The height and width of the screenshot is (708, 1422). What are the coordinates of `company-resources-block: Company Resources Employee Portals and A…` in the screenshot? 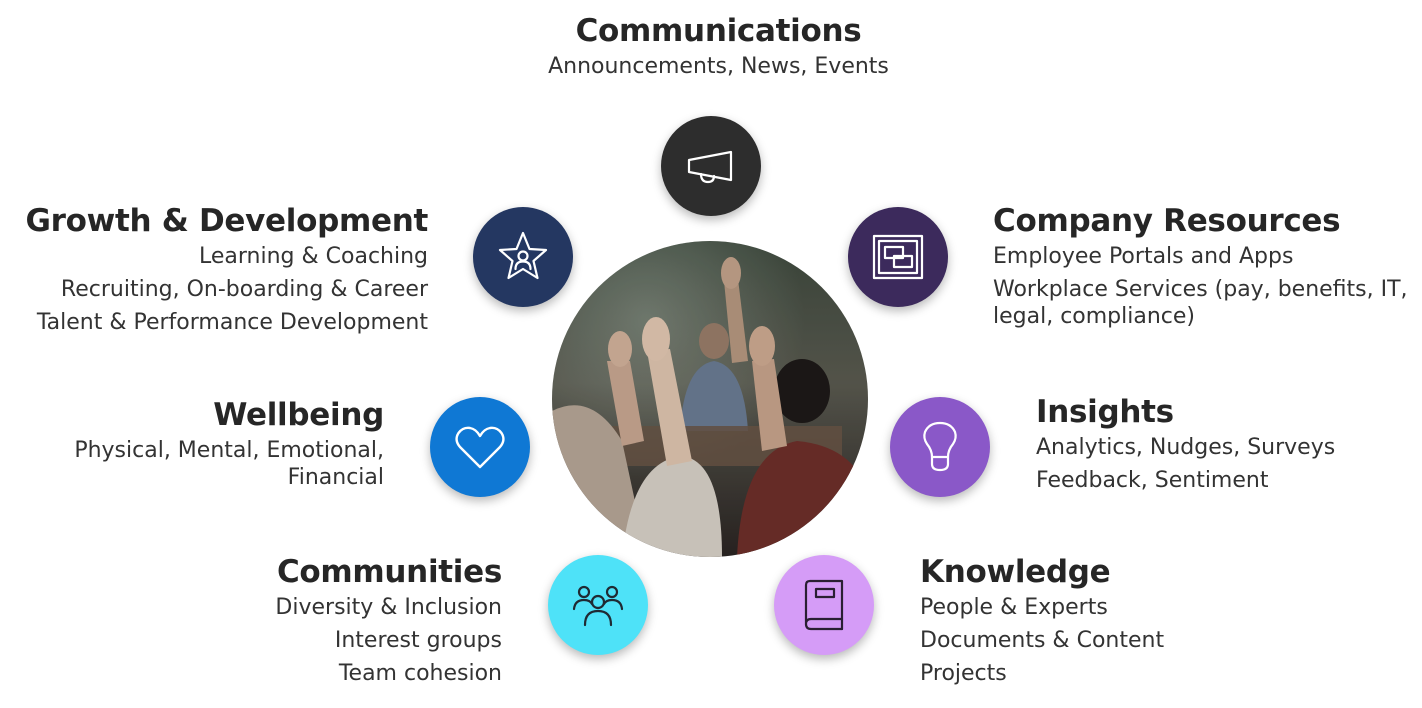 It's located at (1203, 266).